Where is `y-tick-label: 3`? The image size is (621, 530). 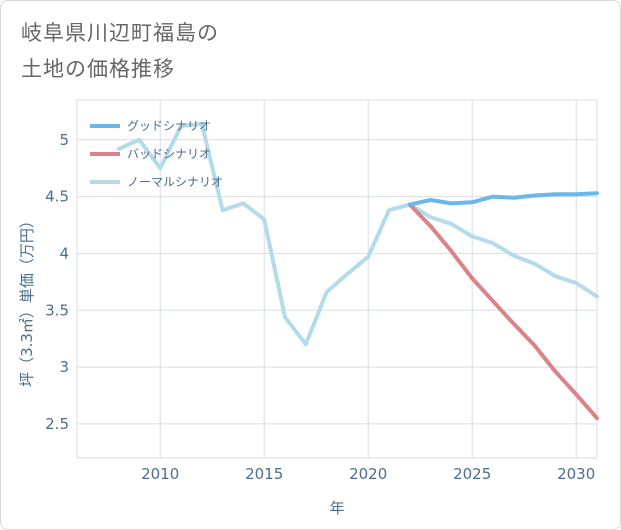
y-tick-label: 3 is located at coordinates (64, 367).